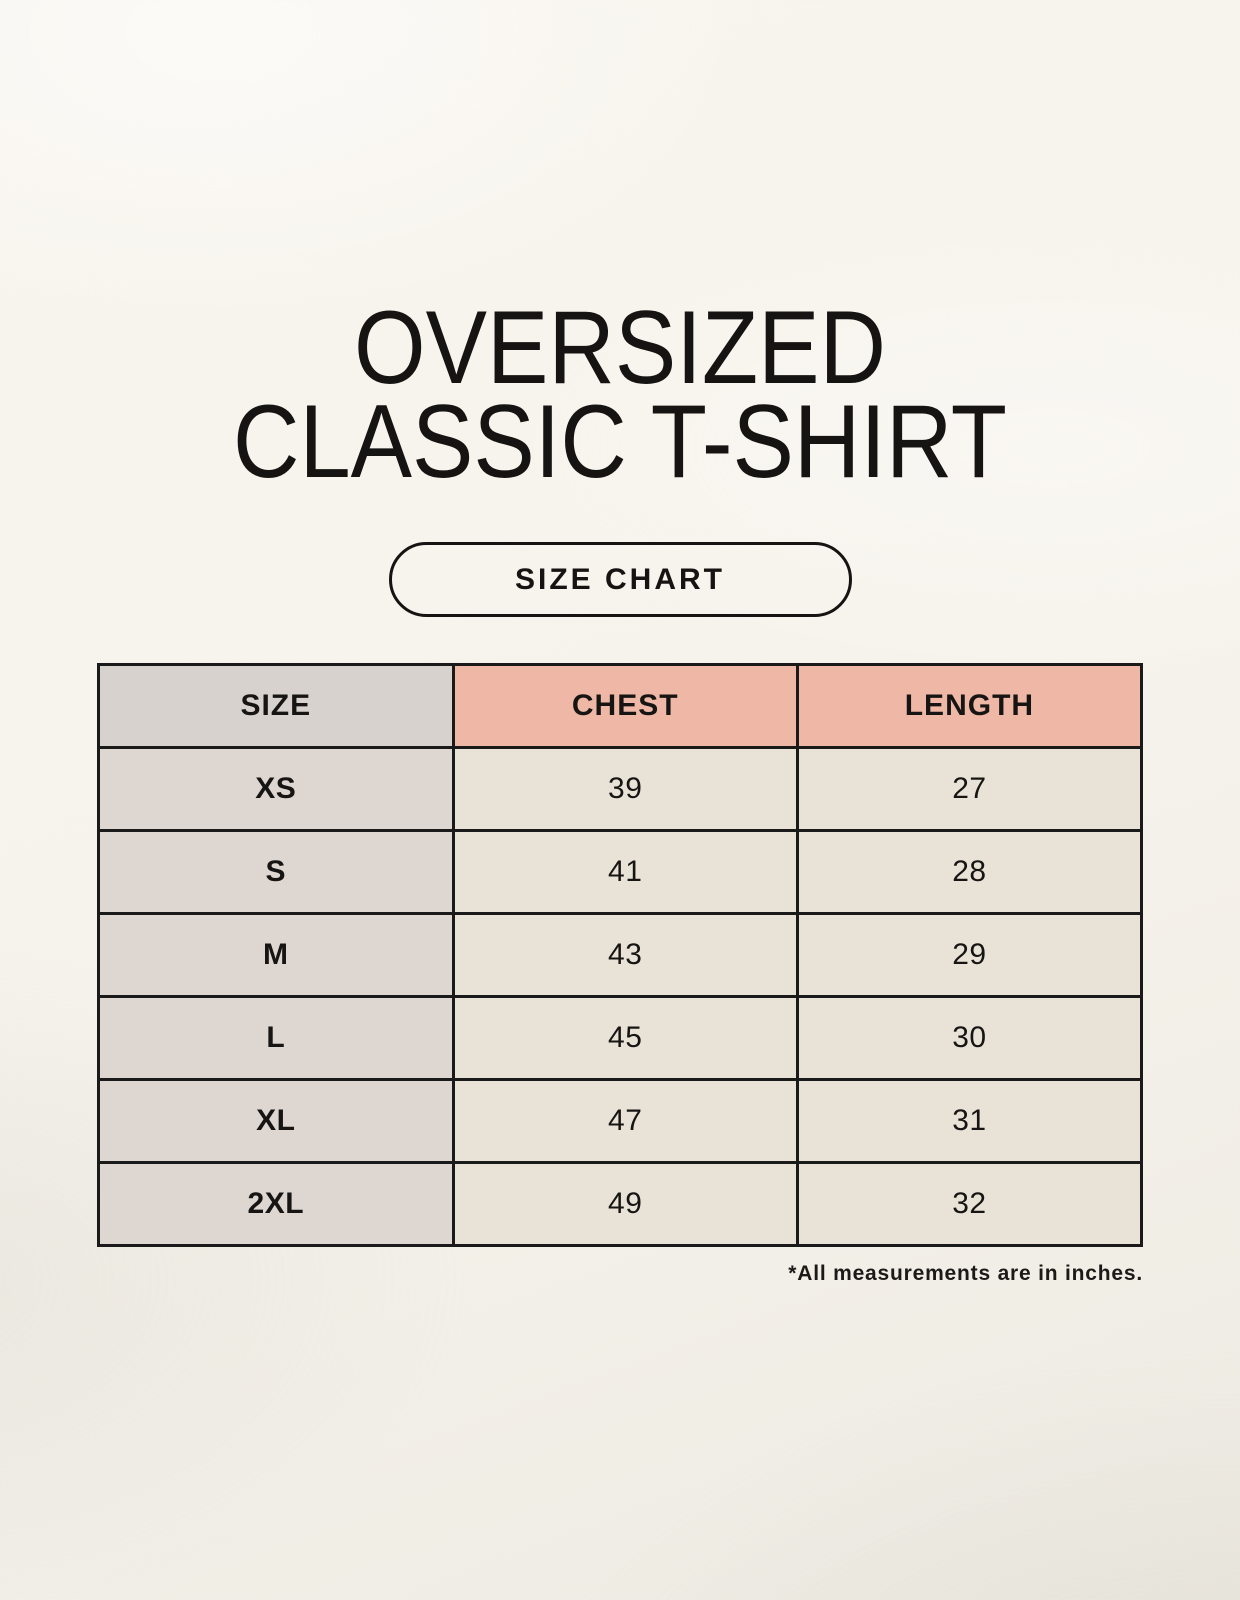 This screenshot has height=1600, width=1240. What do you see at coordinates (276, 1038) in the screenshot?
I see `size-label: L` at bounding box center [276, 1038].